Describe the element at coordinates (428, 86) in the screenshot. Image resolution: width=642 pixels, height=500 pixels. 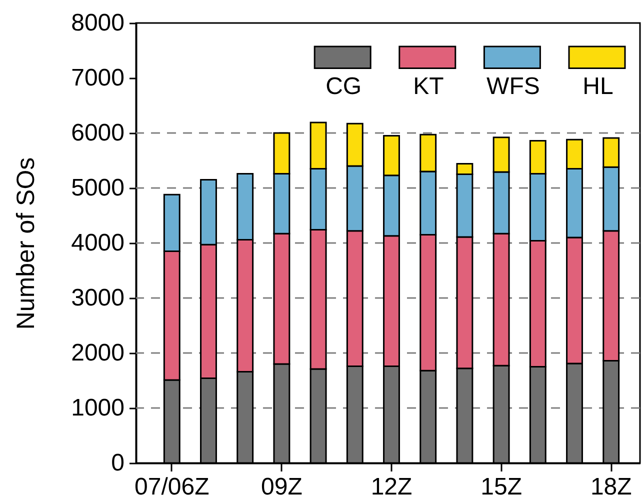
I see `legend-label: KT` at that location.